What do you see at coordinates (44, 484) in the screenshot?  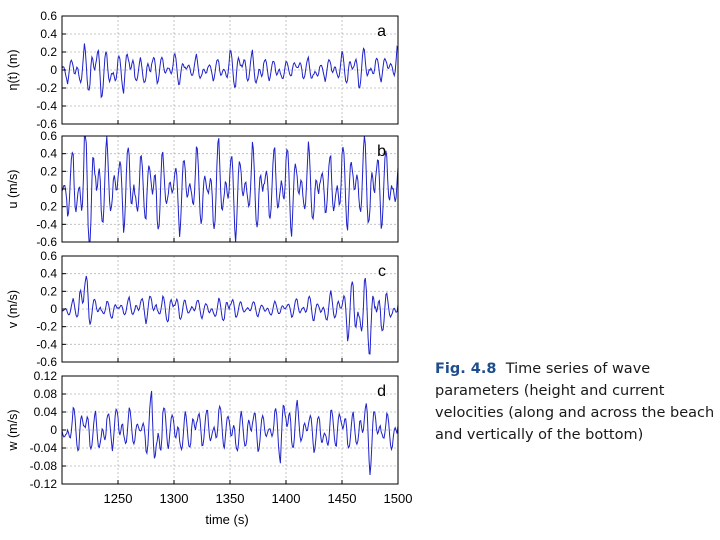 I see `y-tick-label: -0.12` at bounding box center [44, 484].